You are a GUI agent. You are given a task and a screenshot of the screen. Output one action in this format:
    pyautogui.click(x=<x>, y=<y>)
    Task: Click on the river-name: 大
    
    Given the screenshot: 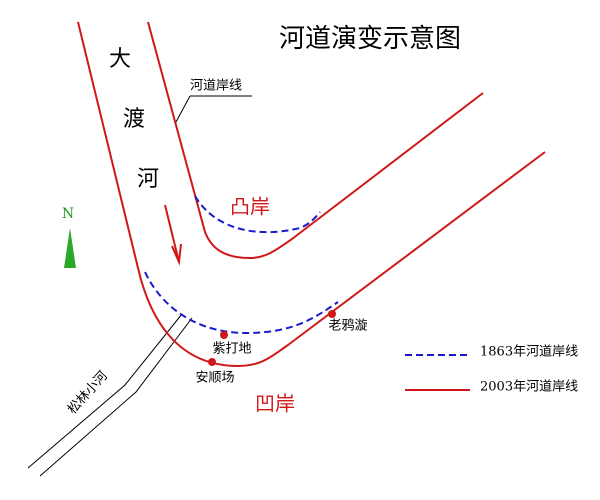 What is the action you would take?
    pyautogui.click(x=120, y=59)
    